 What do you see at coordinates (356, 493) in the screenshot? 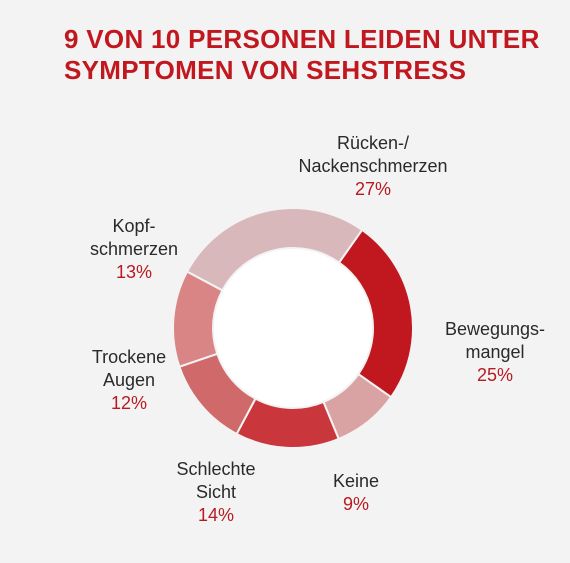
I see `slice-label-keine: Keine 9%` at bounding box center [356, 493].